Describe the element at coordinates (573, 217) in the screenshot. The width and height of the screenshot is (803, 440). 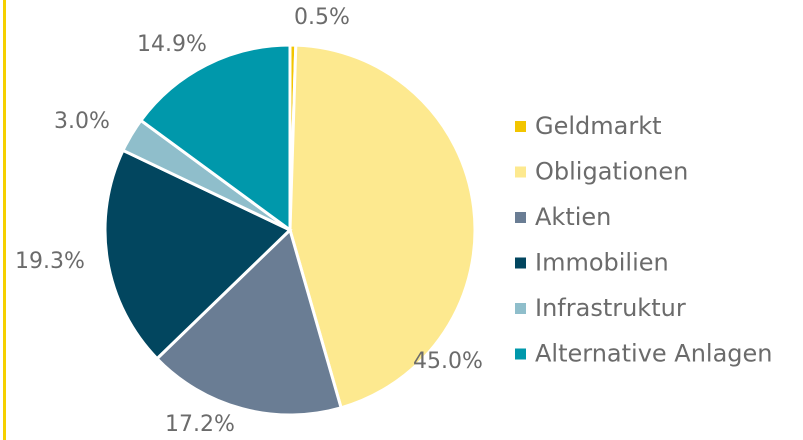
I see `legend-label: Aktien` at that location.